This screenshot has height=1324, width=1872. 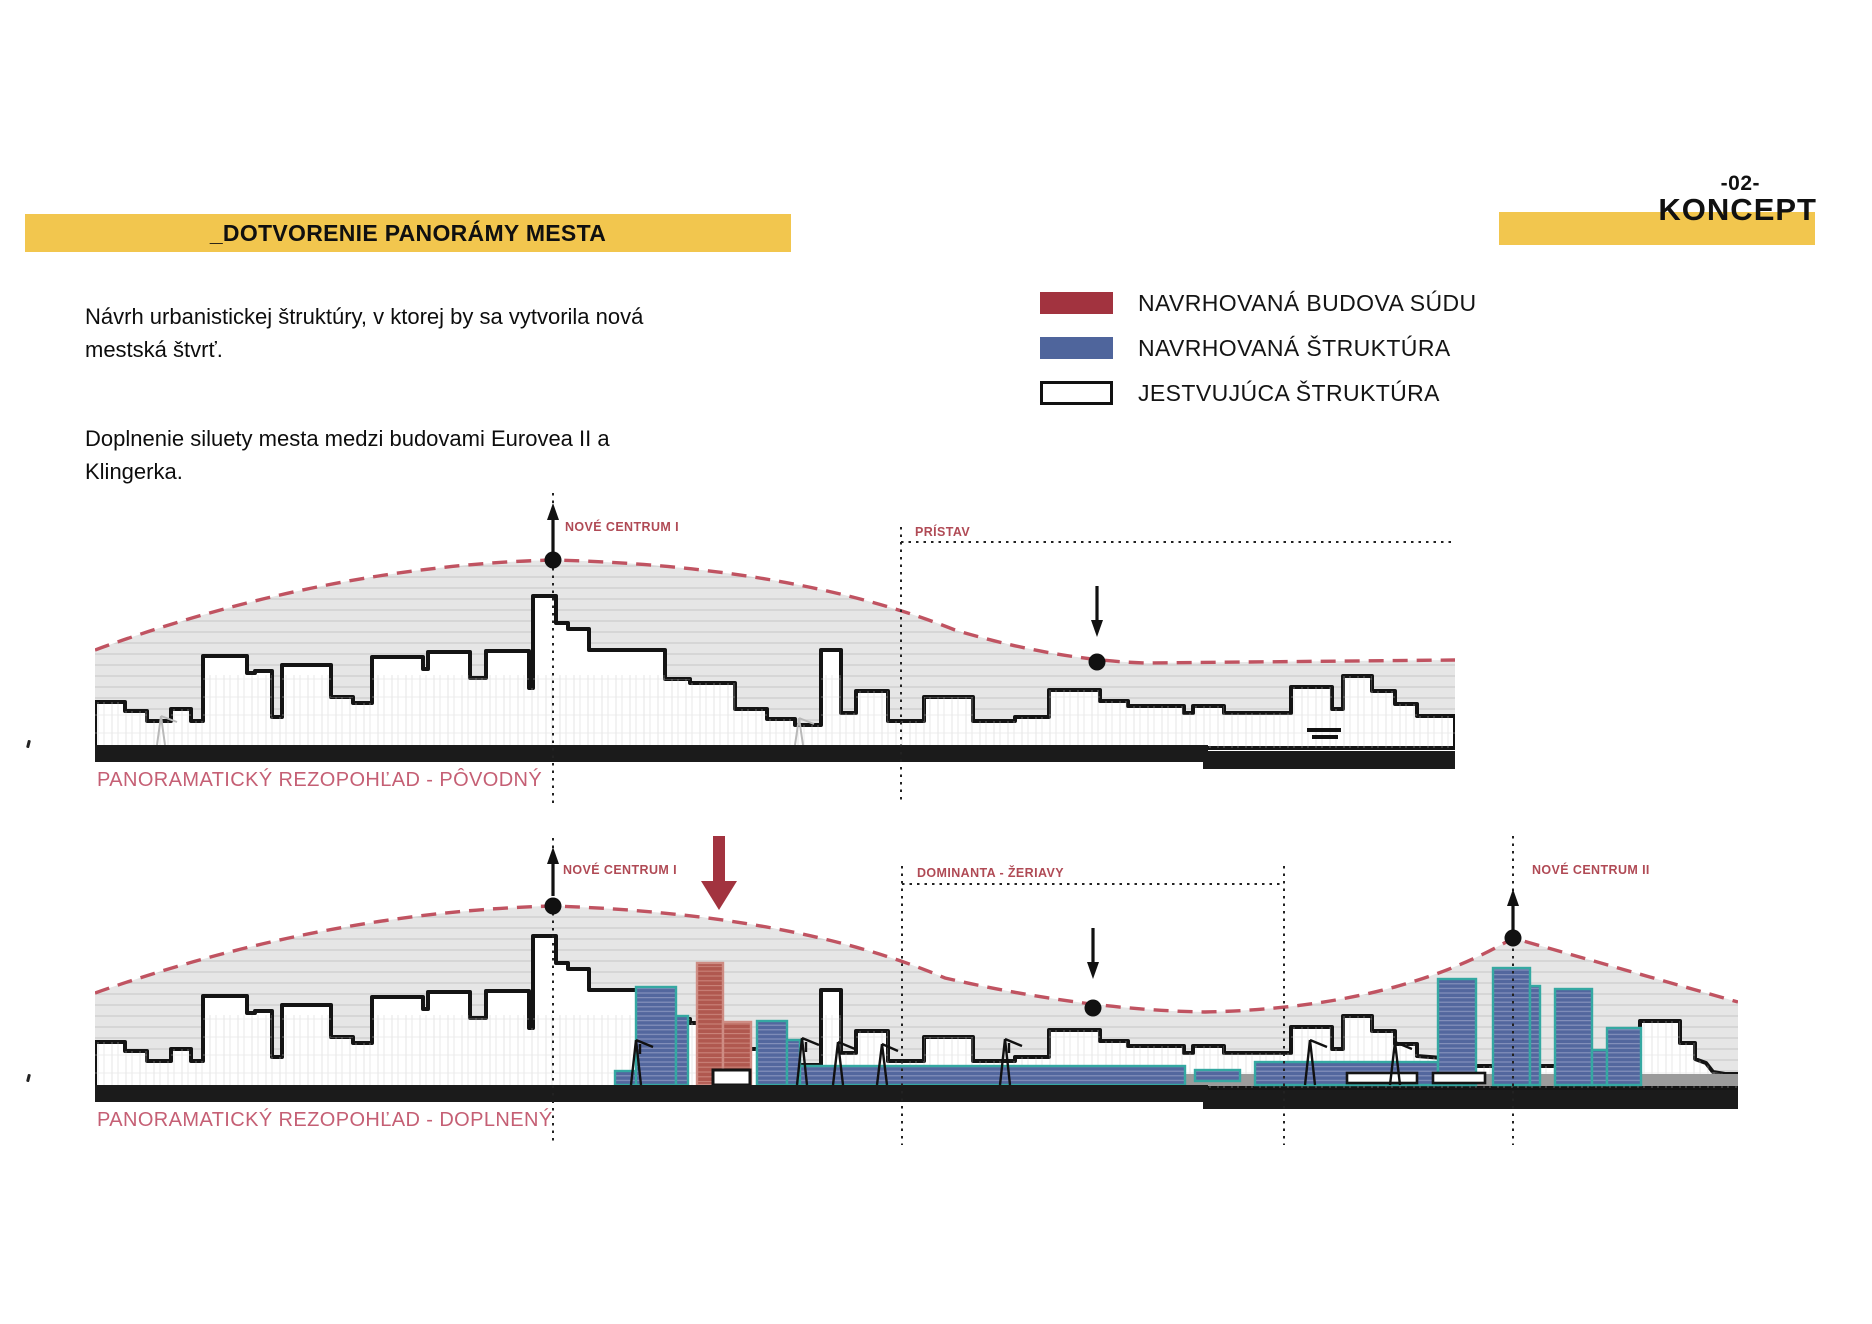 I want to click on curve-dot-pristav, so click(x=1097, y=662).